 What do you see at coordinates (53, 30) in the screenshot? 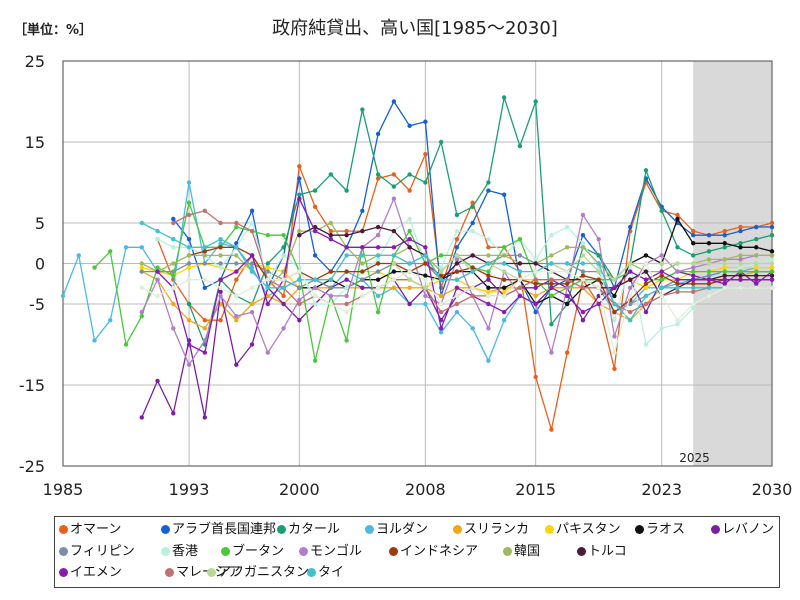
I see `unit-label: ［単位：%］` at bounding box center [53, 30].